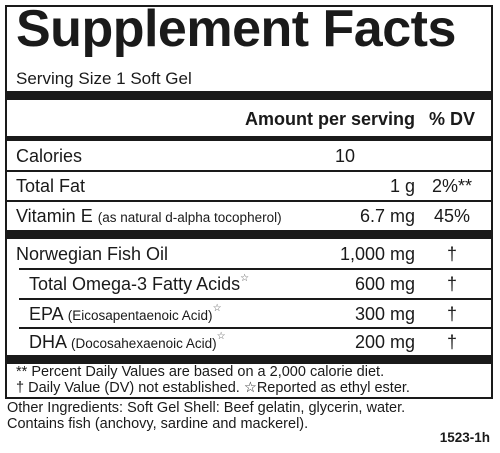  Describe the element at coordinates (51, 186) in the screenshot. I see `row-name: Total Fat` at that location.